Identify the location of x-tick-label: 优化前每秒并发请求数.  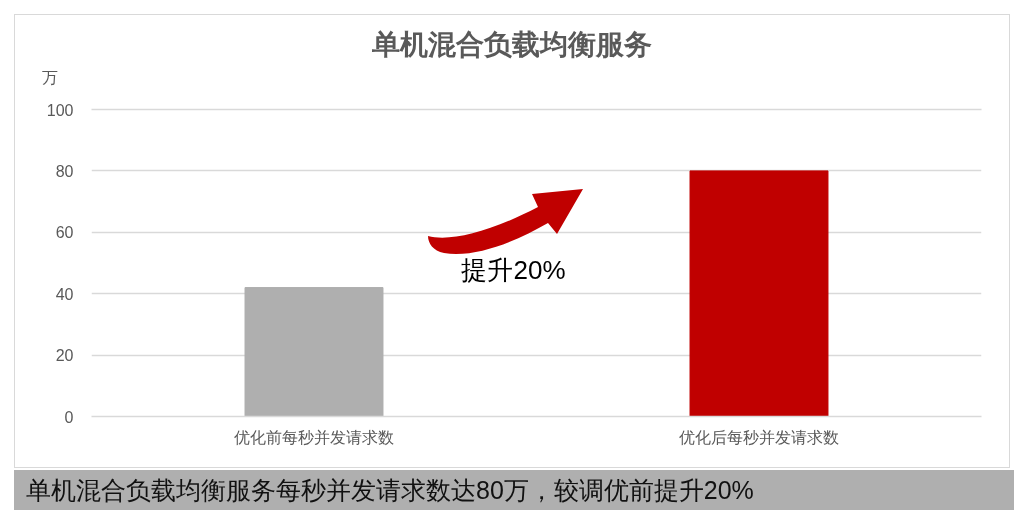
(314, 437).